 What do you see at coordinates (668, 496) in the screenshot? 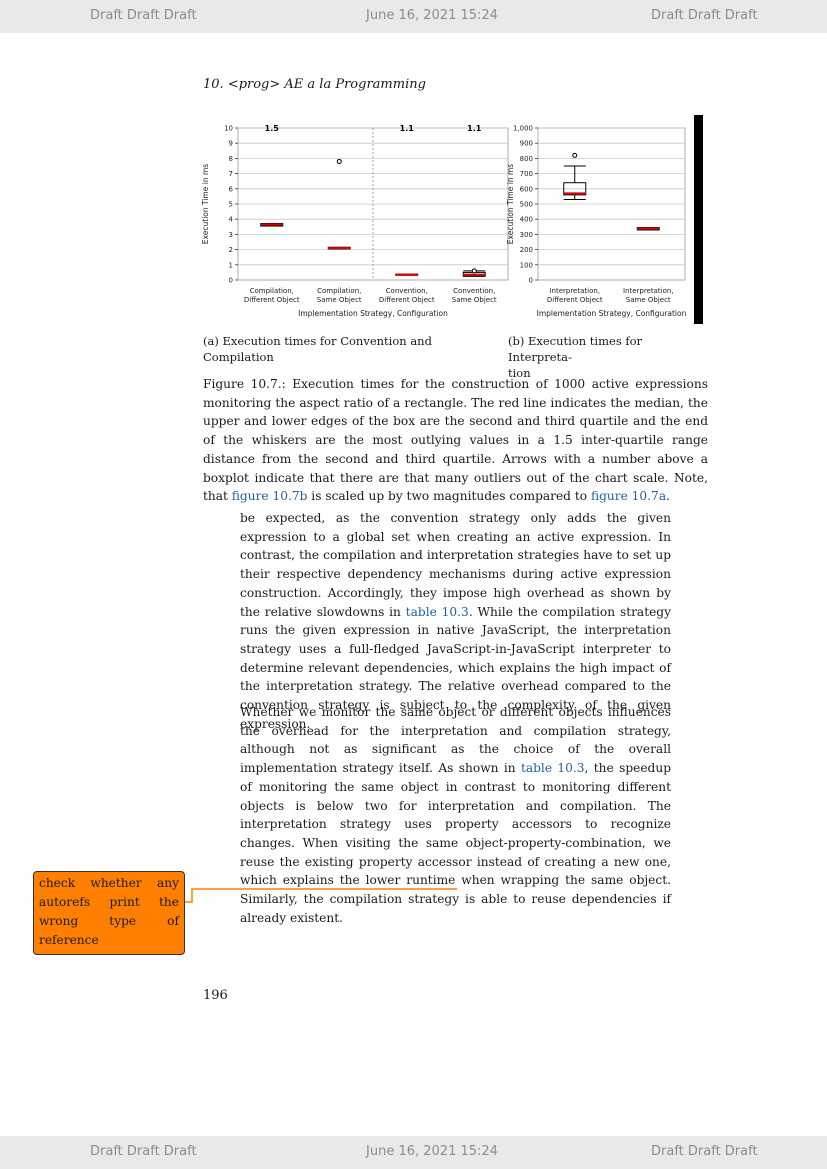
I see `caption-text-end: .` at bounding box center [668, 496].